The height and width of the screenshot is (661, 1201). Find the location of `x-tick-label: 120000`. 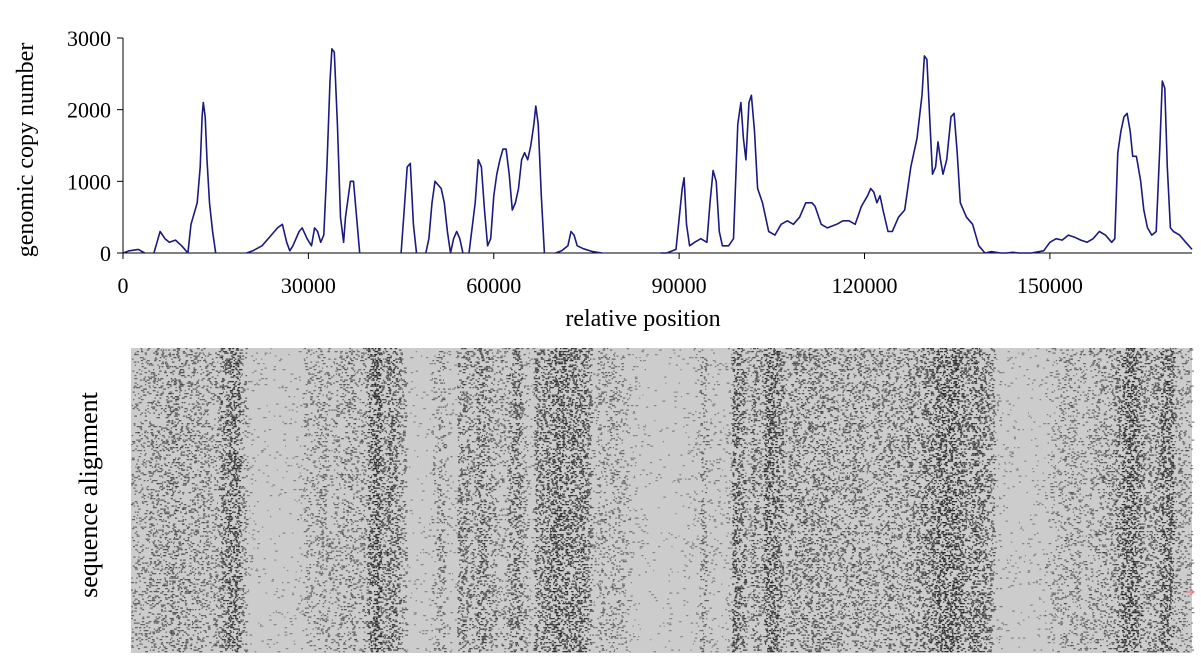

x-tick-label: 120000 is located at coordinates (865, 285).